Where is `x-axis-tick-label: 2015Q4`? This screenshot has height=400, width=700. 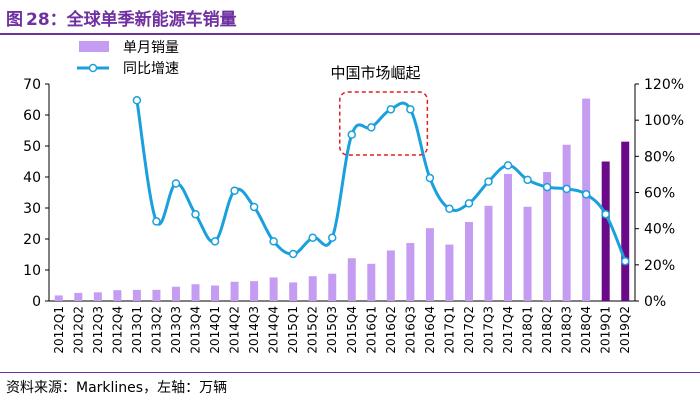
x-axis-tick-label: 2015Q4 is located at coordinates (352, 330).